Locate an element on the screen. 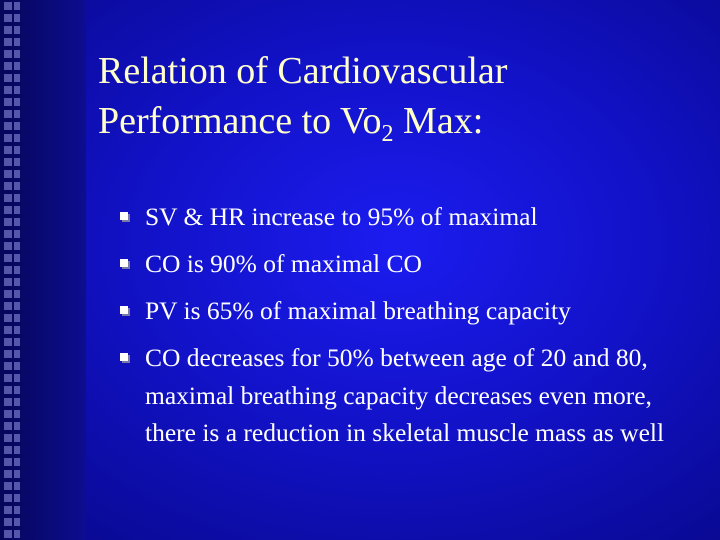 Image resolution: width=720 pixels, height=540 pixels. bullet-text: PV is 65% of maximal breathing capacity is located at coordinates (358, 310).